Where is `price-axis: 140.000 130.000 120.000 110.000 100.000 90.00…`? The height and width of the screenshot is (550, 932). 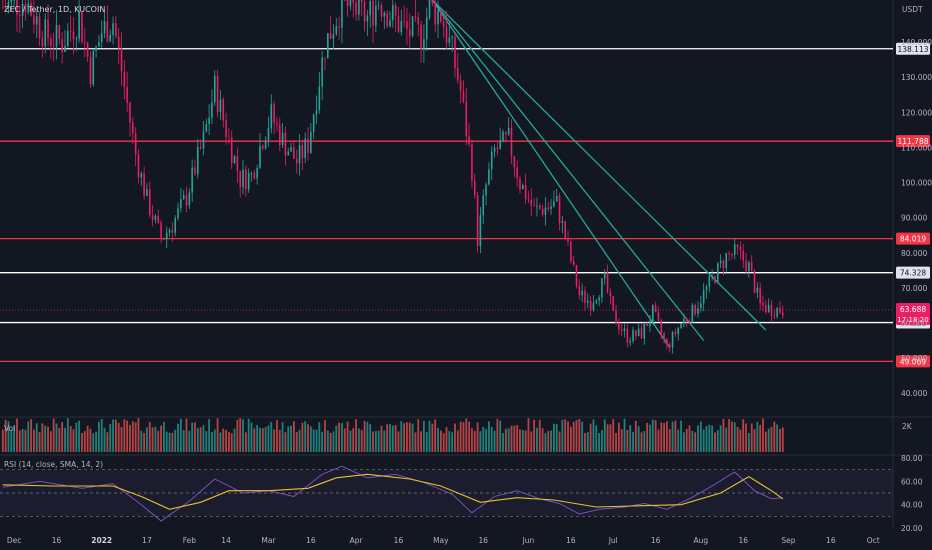
price-axis: 140.000 130.000 120.000 110.000 100.000 90.00… is located at coordinates (916, 218).